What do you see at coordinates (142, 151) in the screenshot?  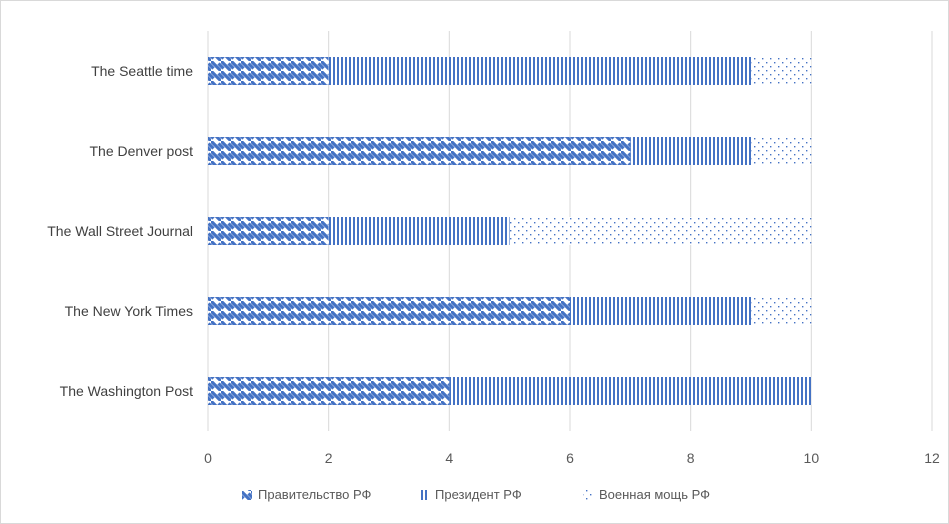 I see `category-label: The Denver post` at bounding box center [142, 151].